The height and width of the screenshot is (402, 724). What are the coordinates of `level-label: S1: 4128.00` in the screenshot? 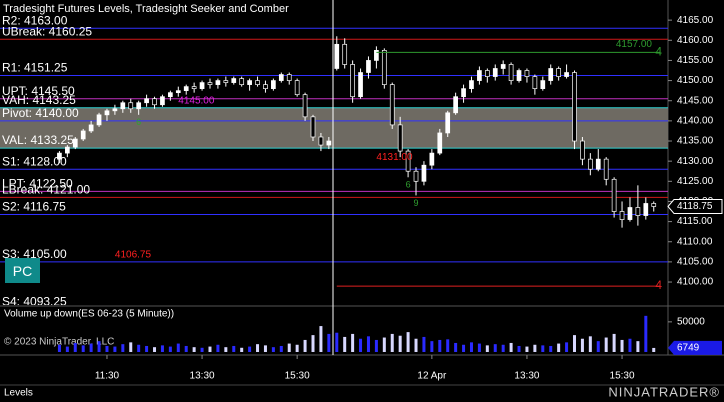 It's located at (34, 161).